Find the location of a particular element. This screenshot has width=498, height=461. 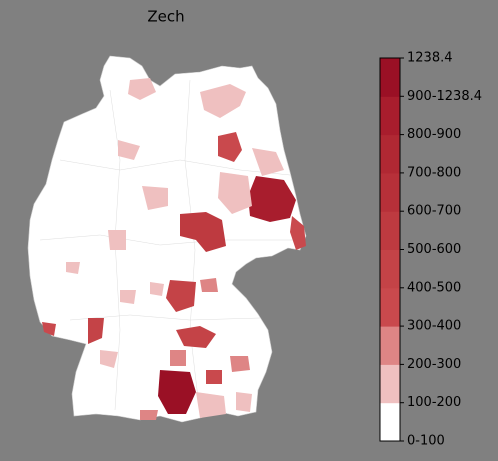

colorbar-tick-label: 600-700 is located at coordinates (434, 211).